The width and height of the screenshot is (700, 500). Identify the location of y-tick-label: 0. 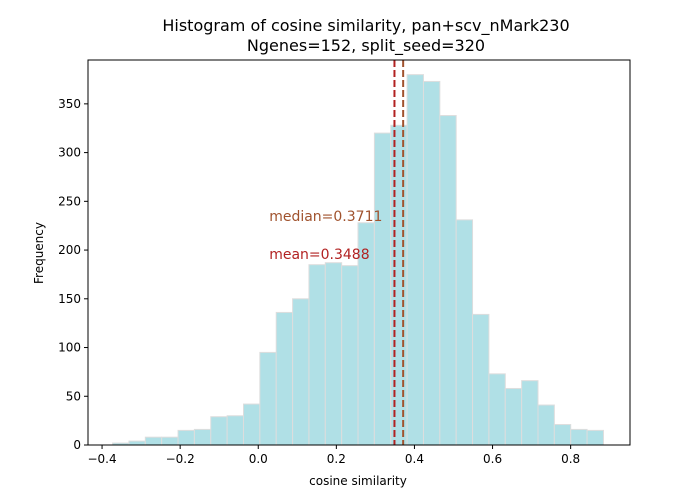
(77, 445).